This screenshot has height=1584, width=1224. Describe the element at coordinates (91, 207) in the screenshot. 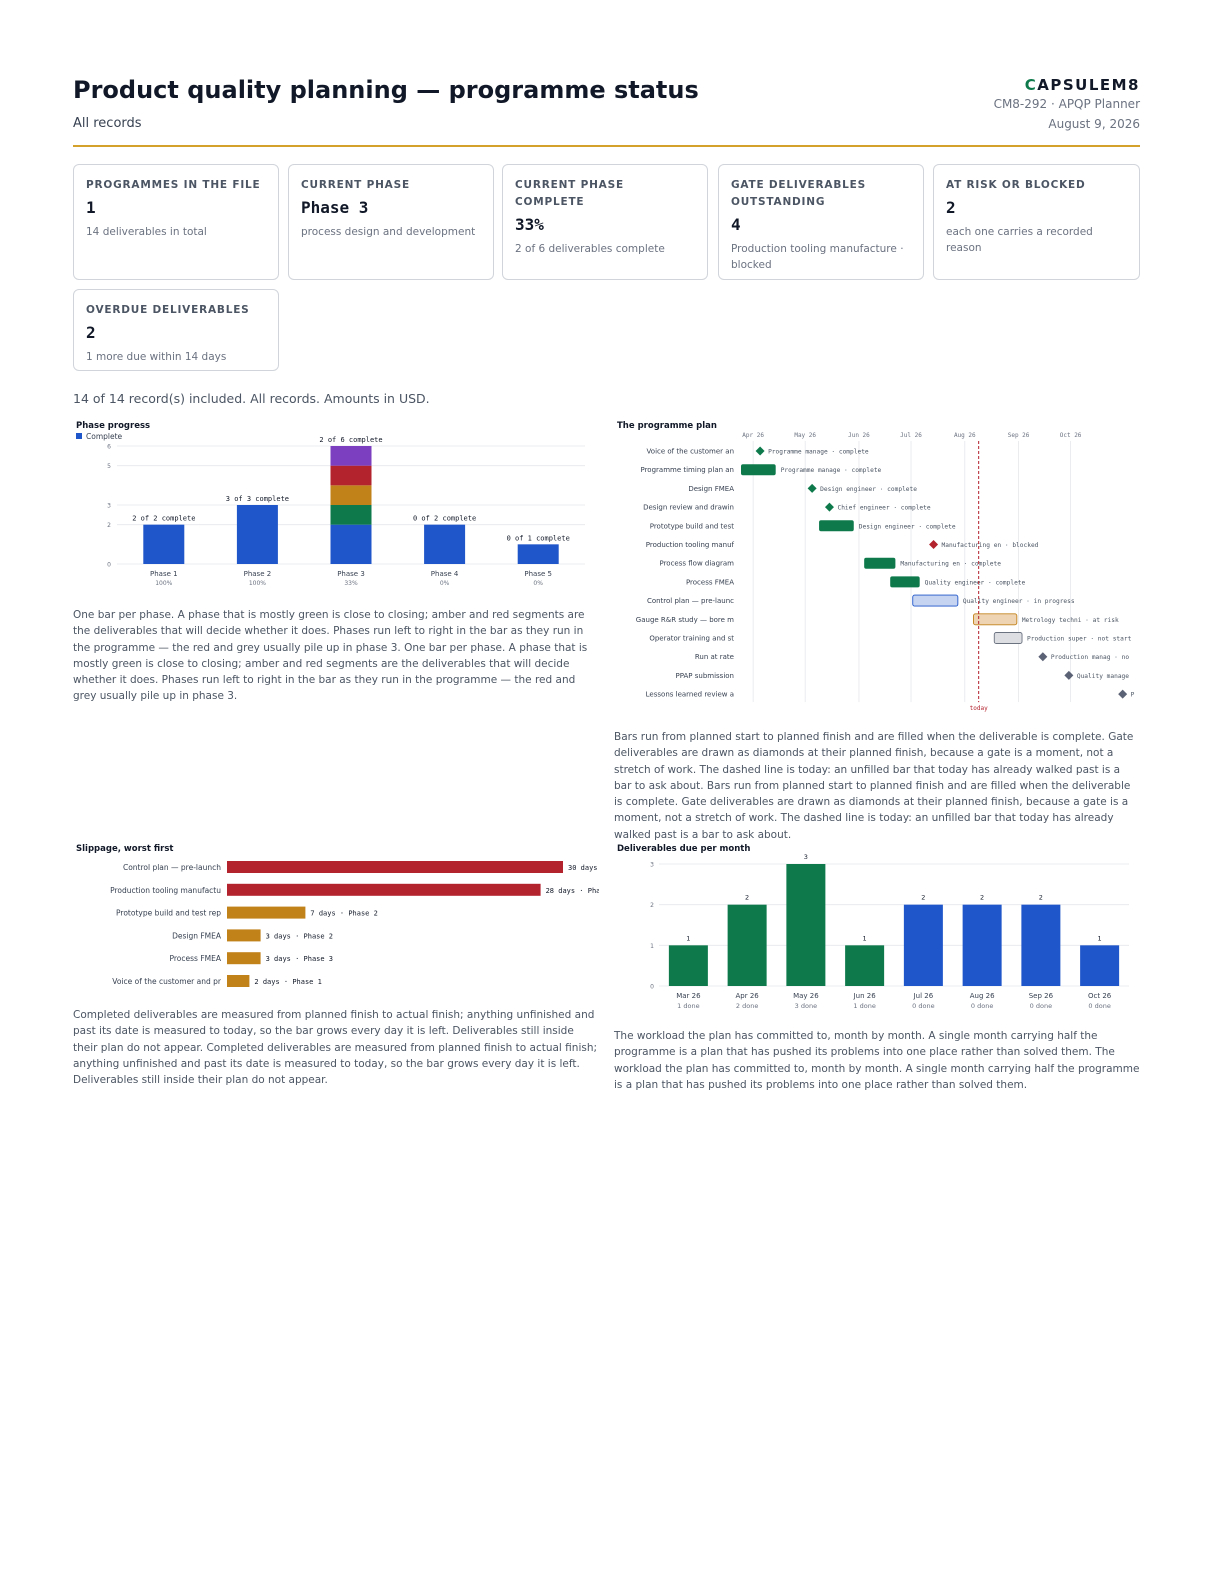

I see `kpi-value: 1` at that location.